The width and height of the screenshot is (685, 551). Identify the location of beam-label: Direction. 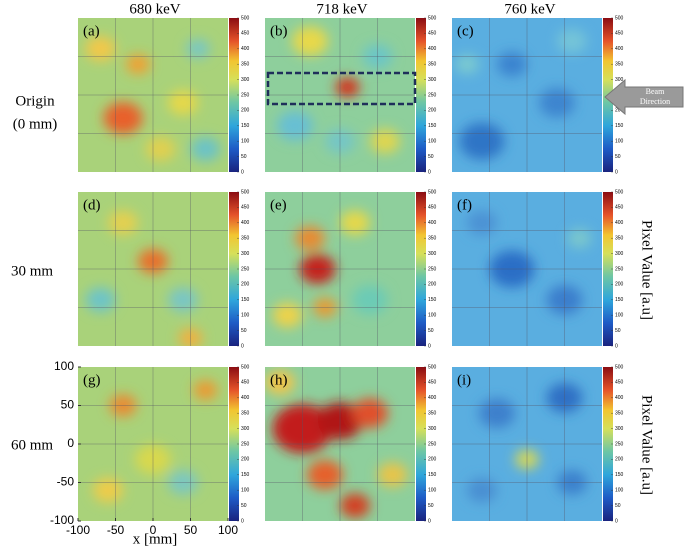
(655, 101).